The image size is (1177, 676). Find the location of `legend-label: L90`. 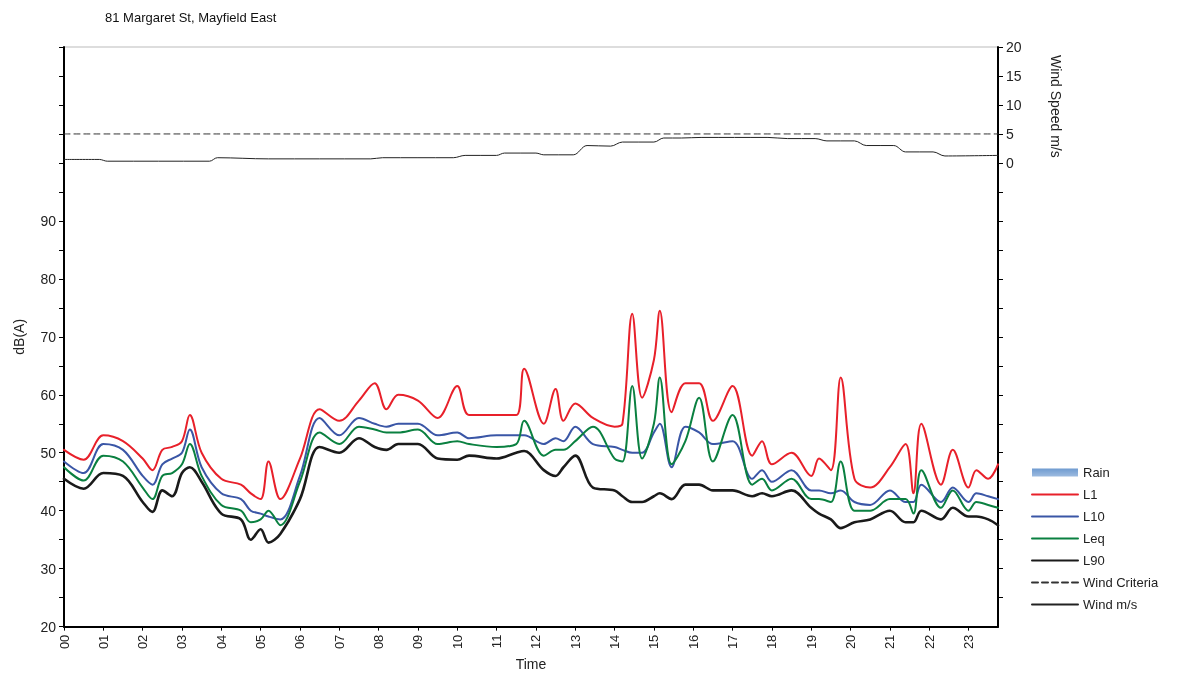

legend-label: L90 is located at coordinates (1094, 560).